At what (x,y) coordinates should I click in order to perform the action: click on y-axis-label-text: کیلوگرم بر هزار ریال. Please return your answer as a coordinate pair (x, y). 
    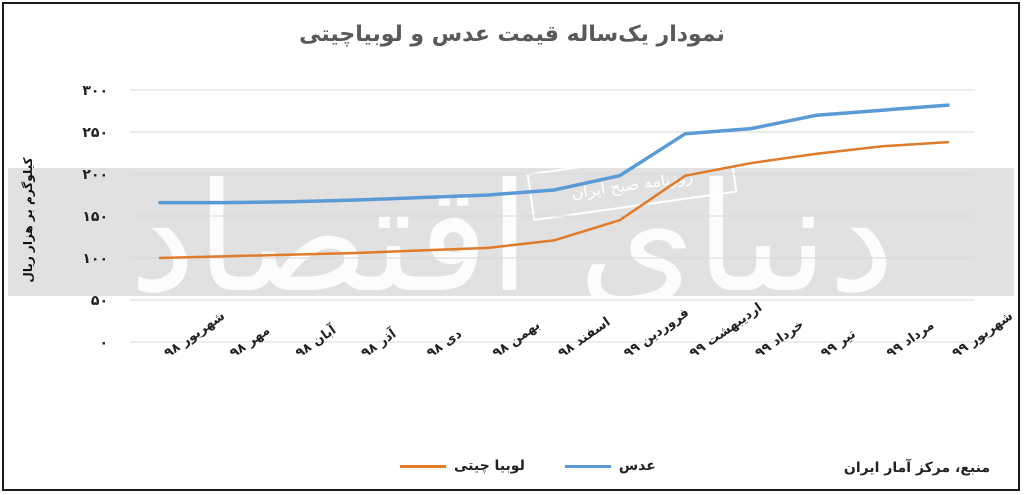
    Looking at the image, I should click on (28, 220).